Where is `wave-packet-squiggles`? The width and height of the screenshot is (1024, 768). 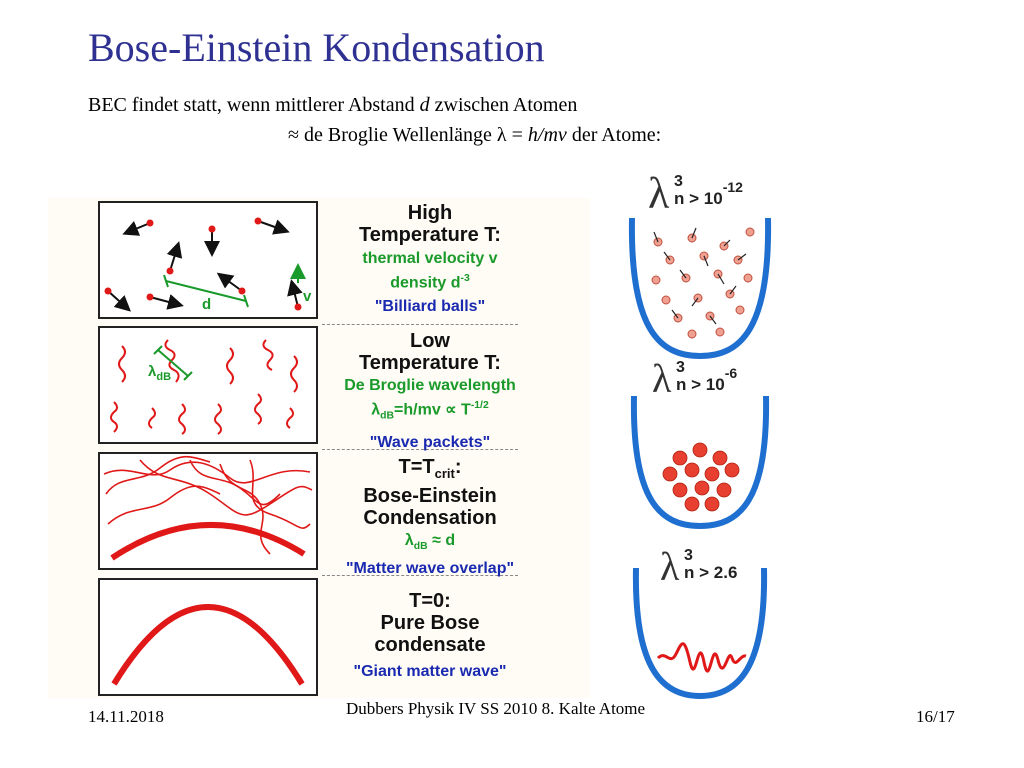 wave-packet-squiggles is located at coordinates (204, 387).